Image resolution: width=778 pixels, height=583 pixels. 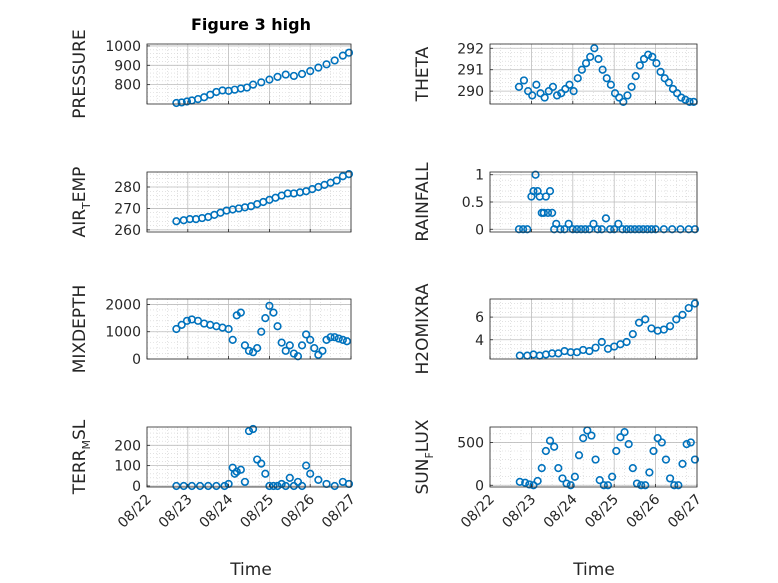 What do you see at coordinates (135, 512) in the screenshot?
I see `x-tick-label: 08/22` at bounding box center [135, 512].